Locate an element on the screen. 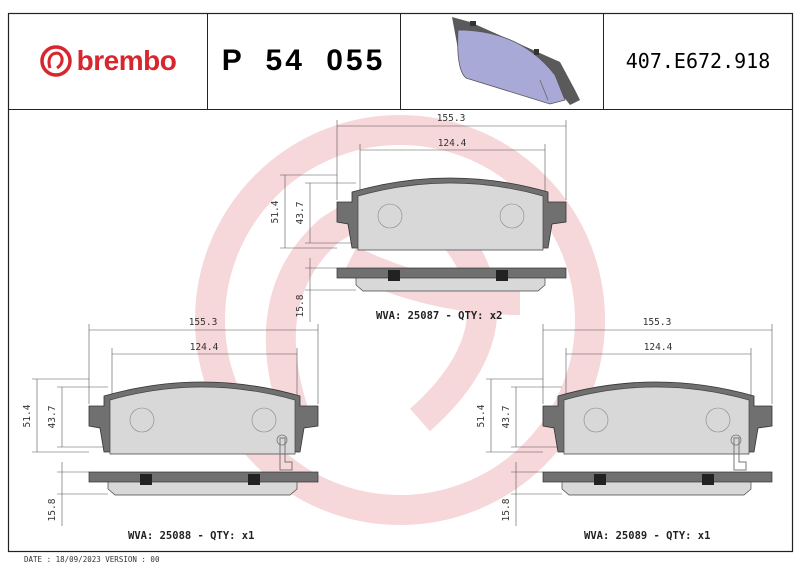  reference-code: 407.E672.918 is located at coordinates (698, 61).